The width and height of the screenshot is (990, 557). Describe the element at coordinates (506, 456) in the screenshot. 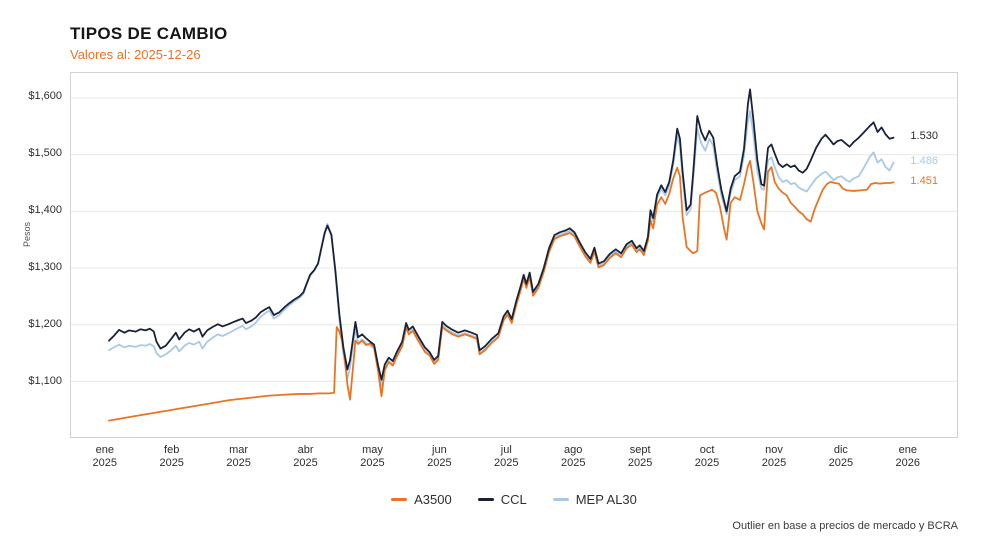

I see `x-tick-label: jul 2025` at that location.